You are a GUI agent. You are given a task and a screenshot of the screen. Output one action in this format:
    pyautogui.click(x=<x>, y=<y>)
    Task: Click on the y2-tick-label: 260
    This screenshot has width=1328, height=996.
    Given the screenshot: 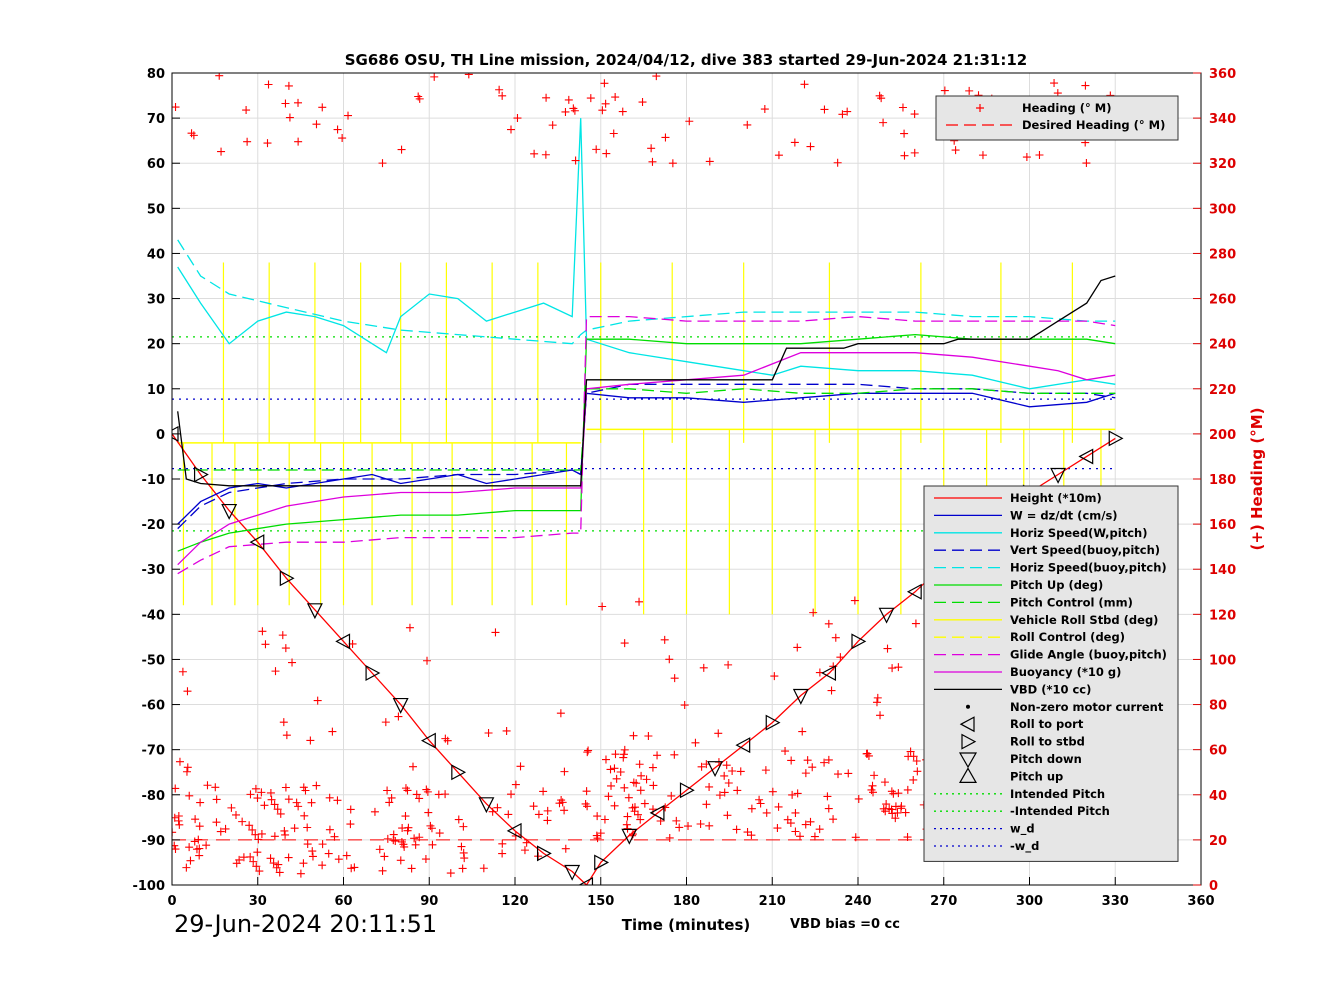 What is the action you would take?
    pyautogui.click(x=1222, y=300)
    